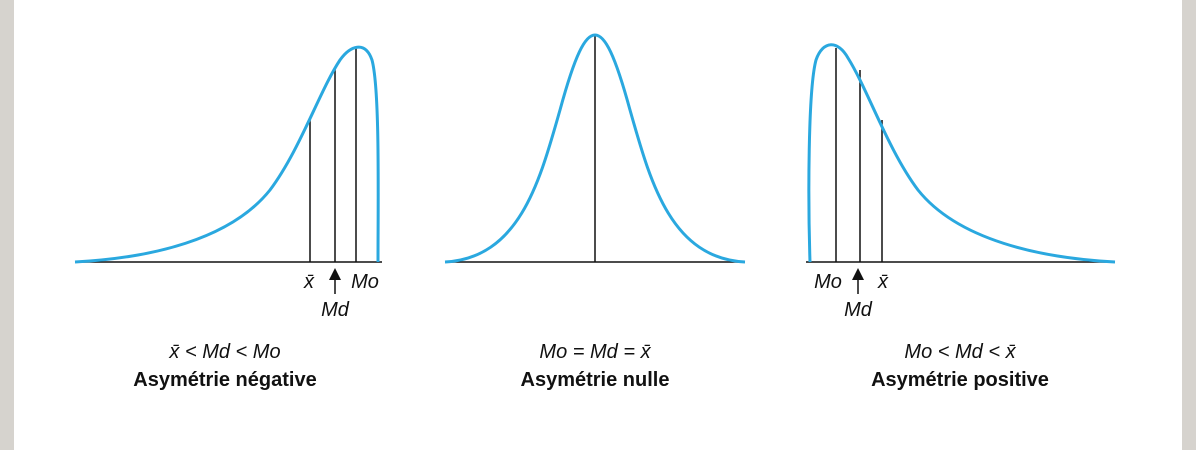 This screenshot has width=1196, height=450. I want to click on panel-title: Asymétrie positive, so click(960, 380).